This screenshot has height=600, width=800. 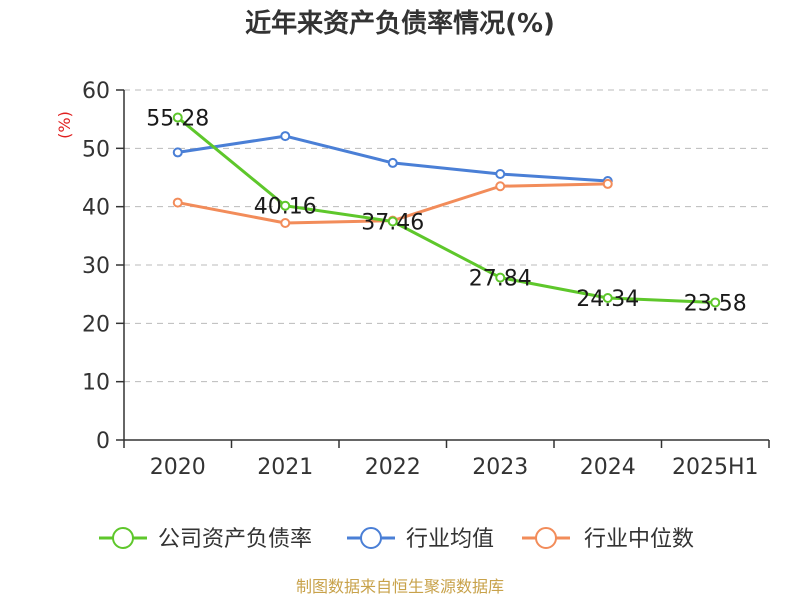 What do you see at coordinates (96, 91) in the screenshot?
I see `y-tick-label: 60` at bounding box center [96, 91].